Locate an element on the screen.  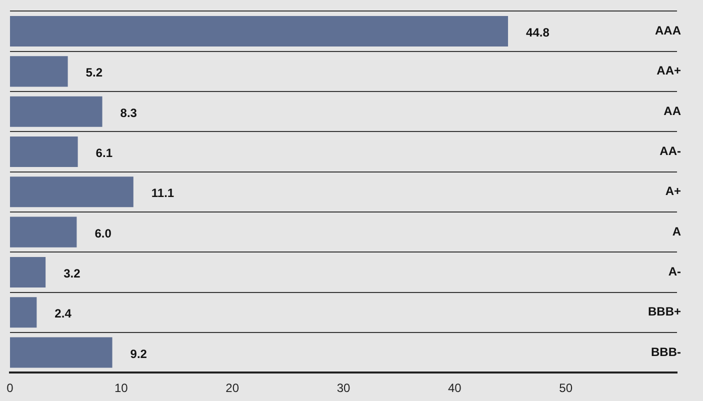
y-tick-label: BBB+ is located at coordinates (664, 311).